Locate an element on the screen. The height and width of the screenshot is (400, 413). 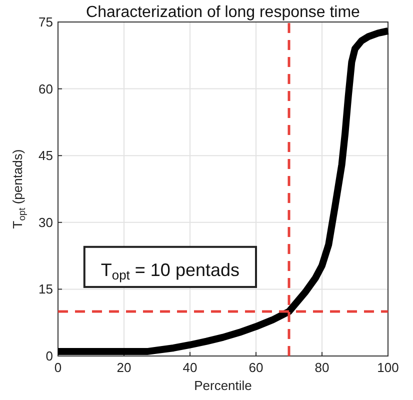
chart-title: Characterization of long response time is located at coordinates (223, 12).